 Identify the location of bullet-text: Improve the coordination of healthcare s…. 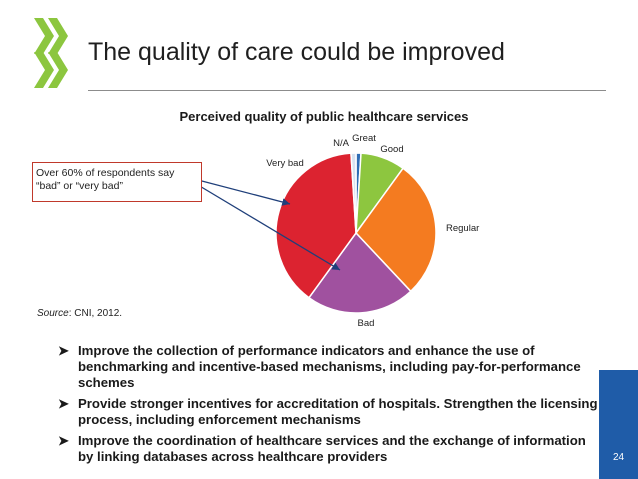
(332, 448).